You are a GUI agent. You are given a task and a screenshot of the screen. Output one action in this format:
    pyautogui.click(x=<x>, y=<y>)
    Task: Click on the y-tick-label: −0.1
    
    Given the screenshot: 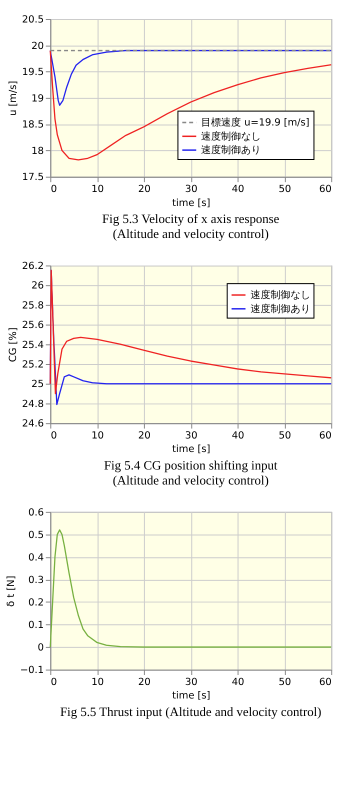 What is the action you would take?
    pyautogui.click(x=32, y=670)
    